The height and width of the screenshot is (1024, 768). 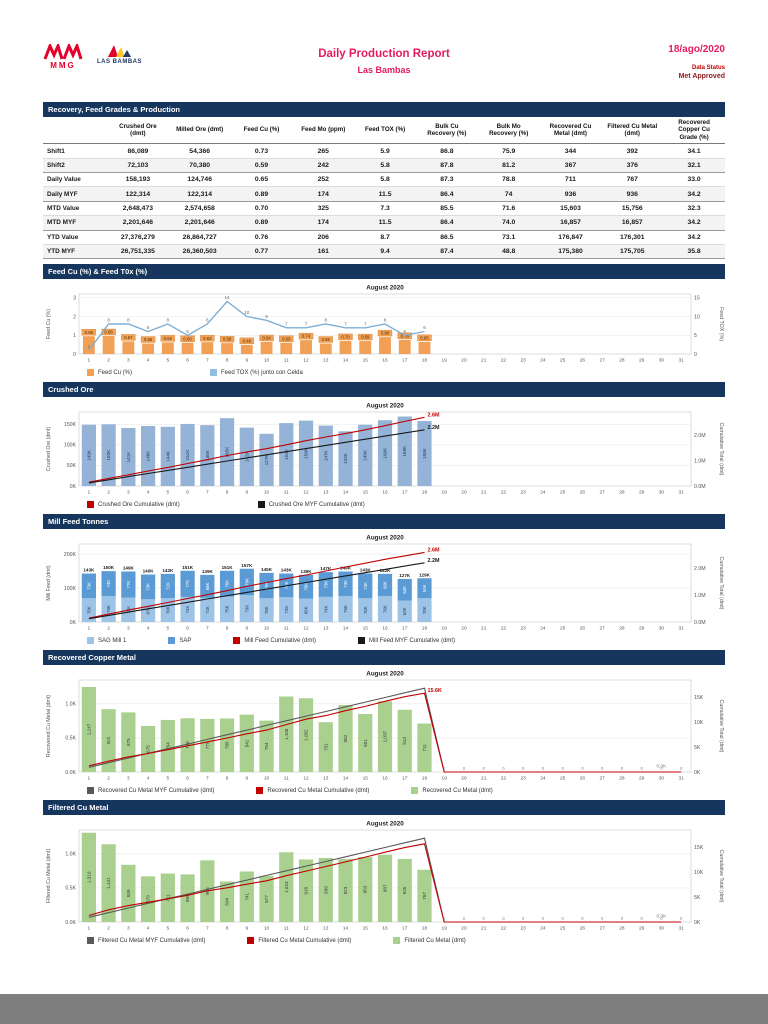 What do you see at coordinates (325, 890) in the screenshot?
I see `svg-text: 939` at bounding box center [325, 890].